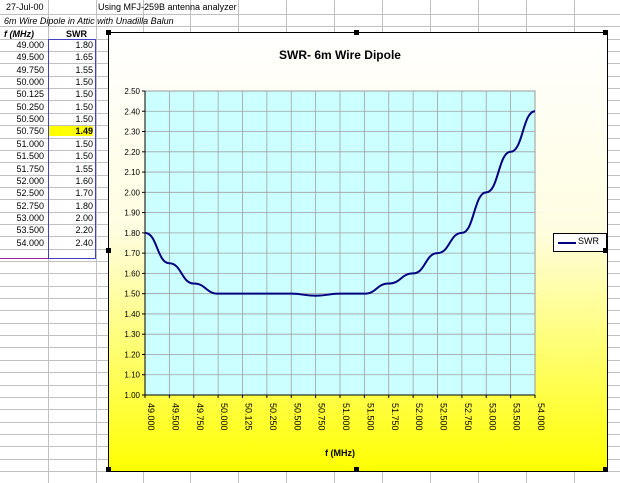 The image size is (620, 483). I want to click on freq-cell: 49.500, so click(30, 57).